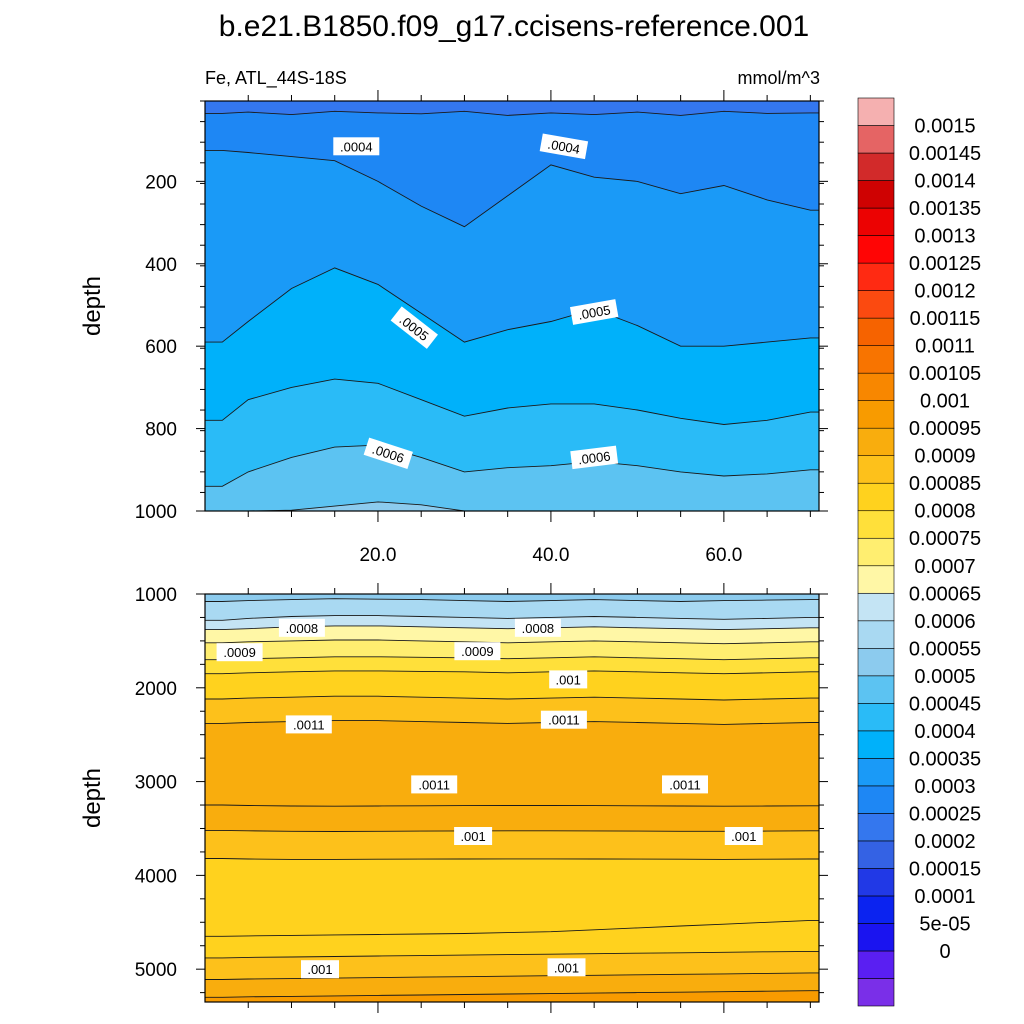  What do you see at coordinates (945, 319) in the screenshot?
I see `colorbar-label: 0.00115` at bounding box center [945, 319].